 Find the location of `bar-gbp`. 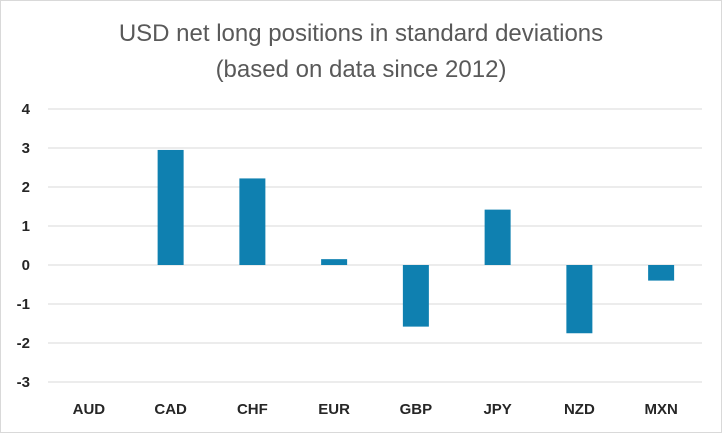

bar-gbp is located at coordinates (415, 296).